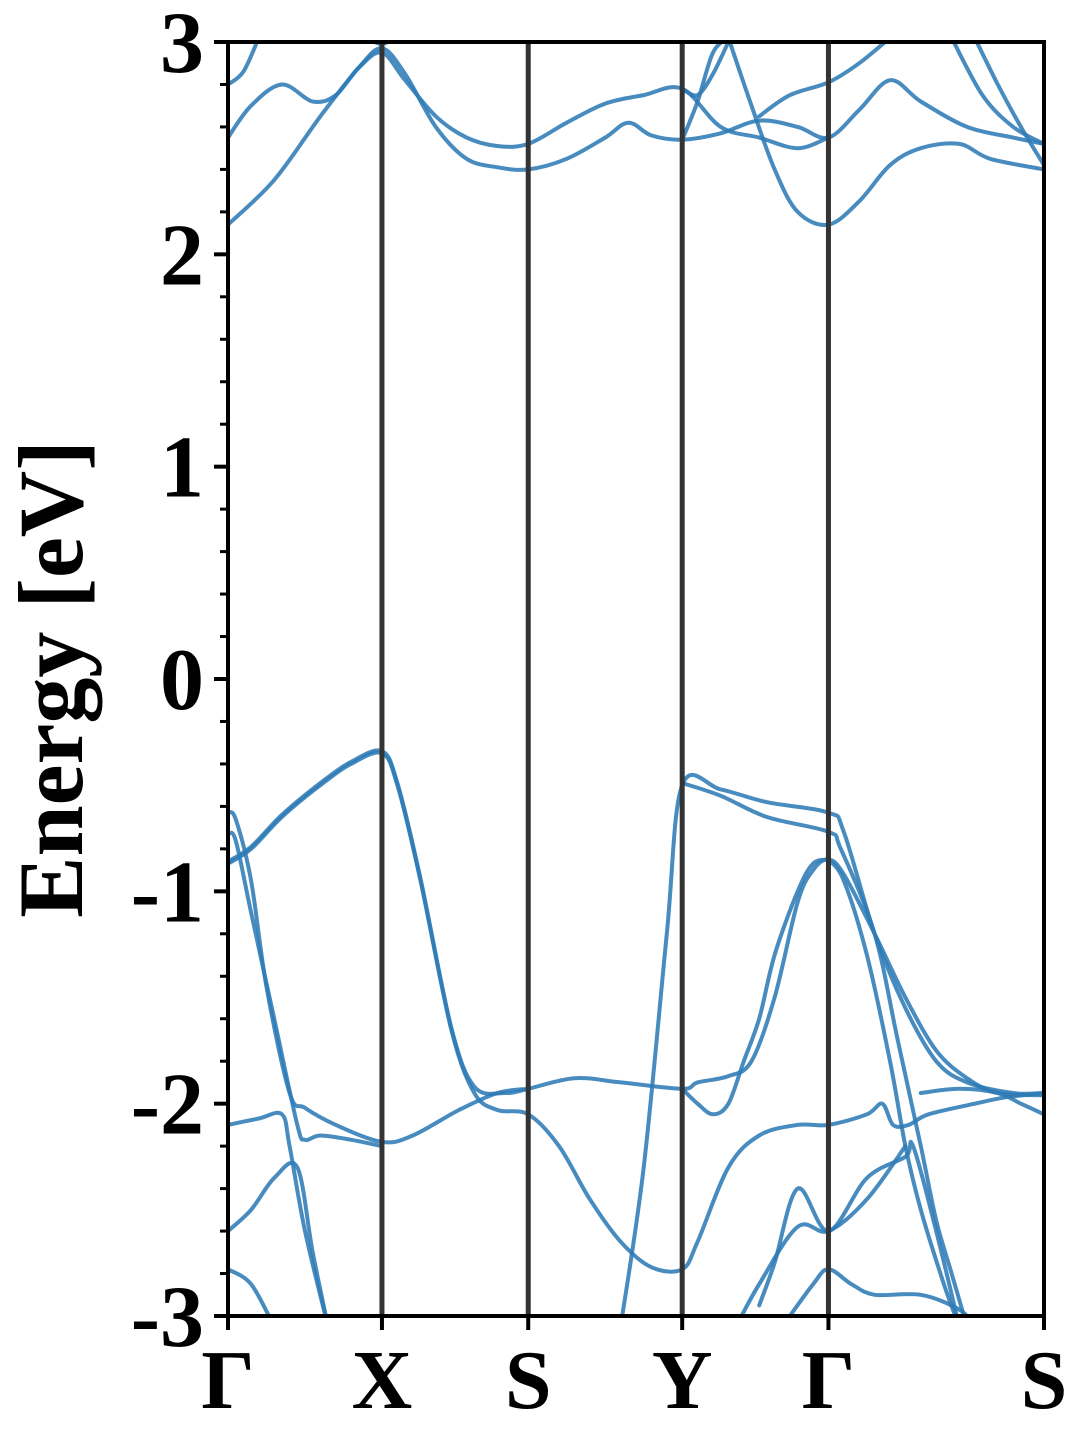  I want to click on y-tick-label: 2, so click(182, 255).